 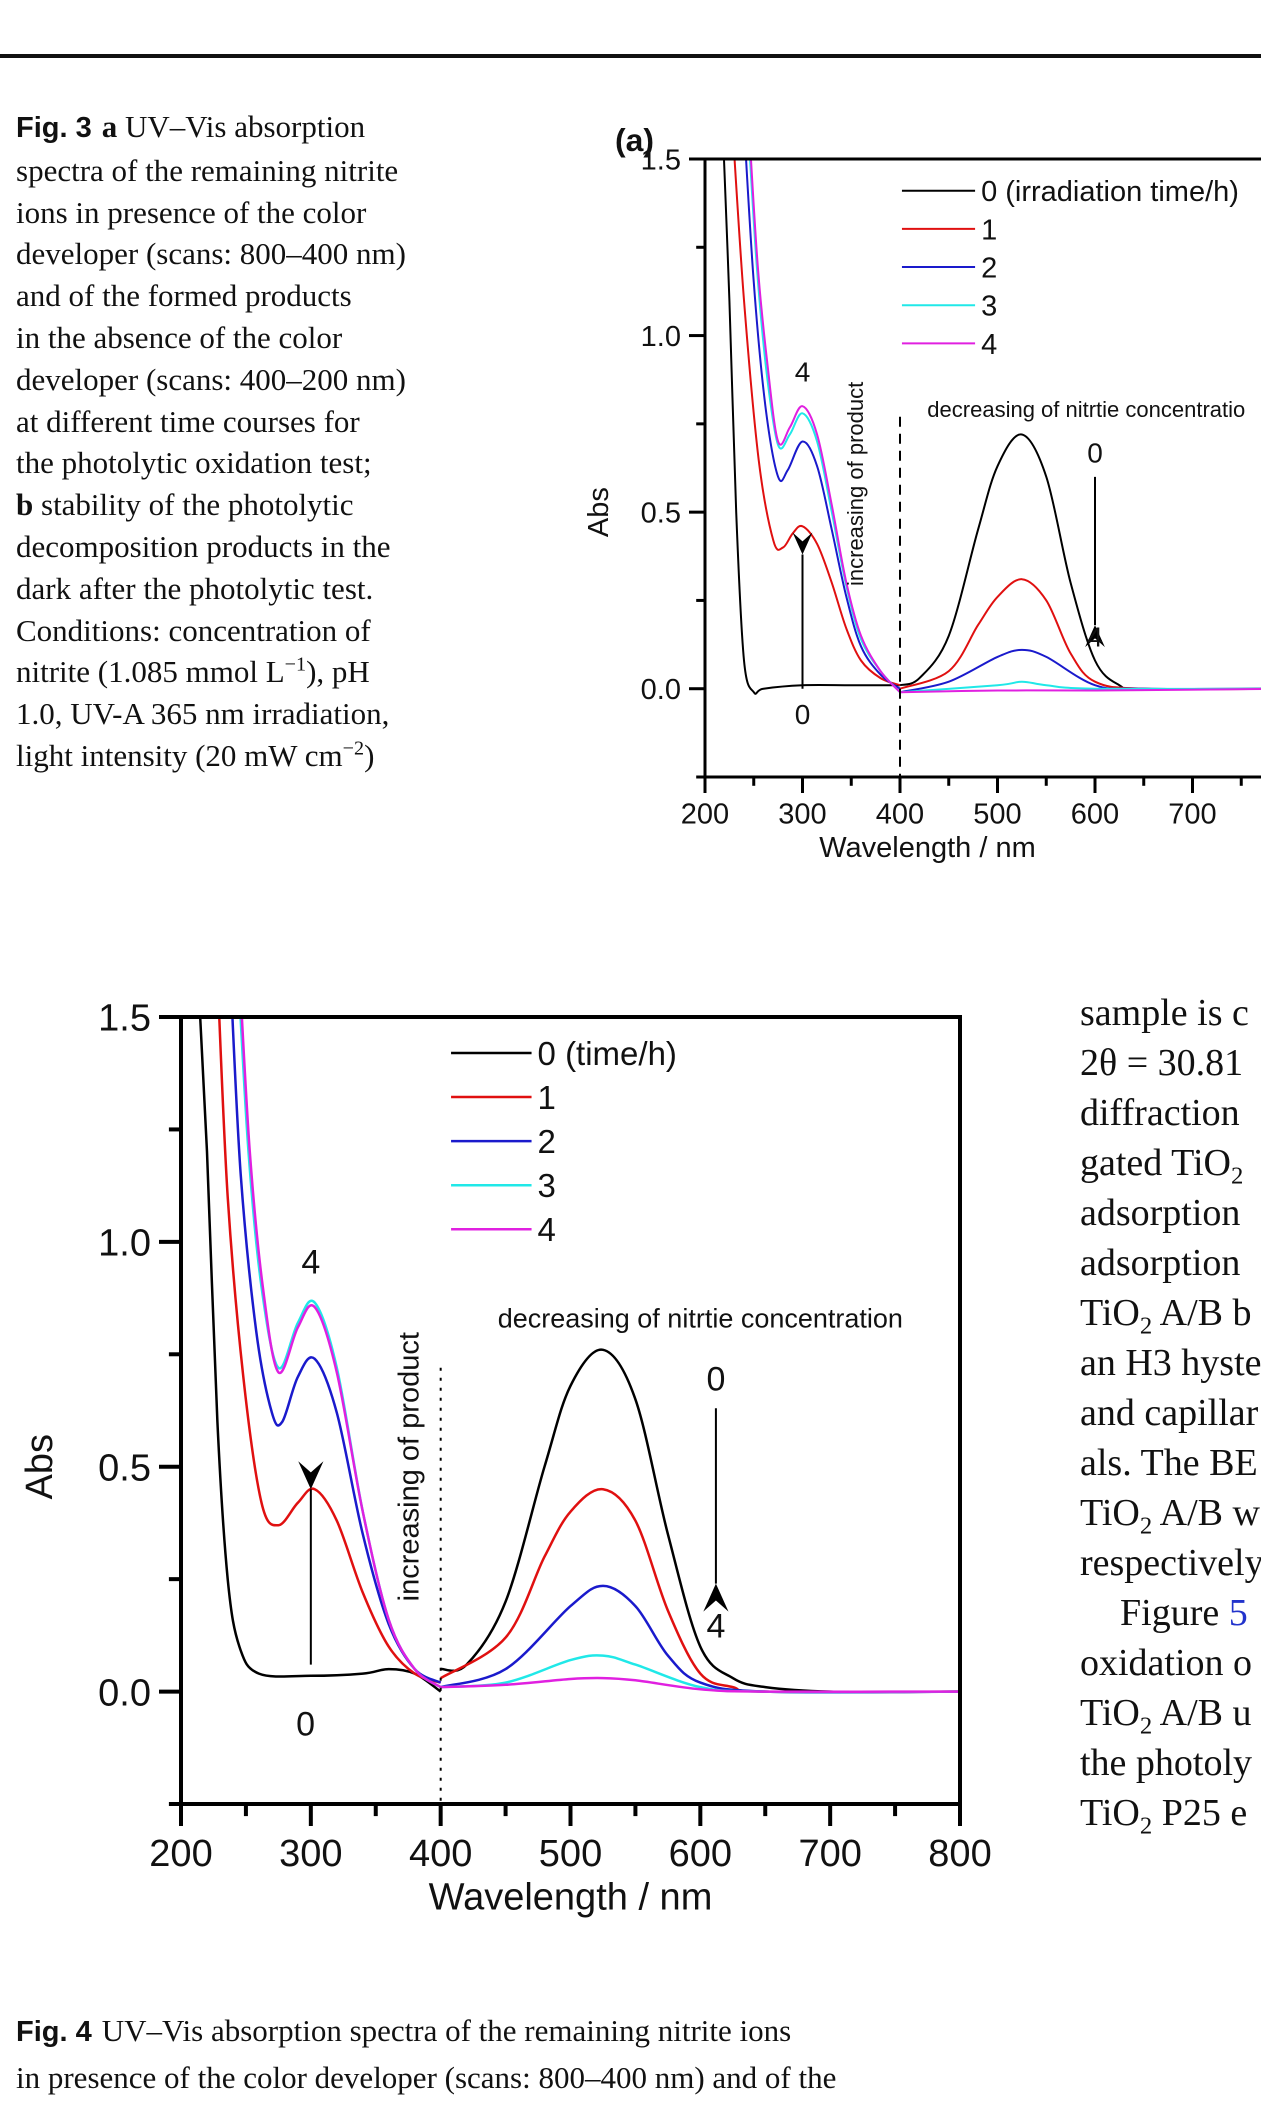 What do you see at coordinates (241, 126) in the screenshot?
I see `caption-text: UV–Vis absorption` at bounding box center [241, 126].